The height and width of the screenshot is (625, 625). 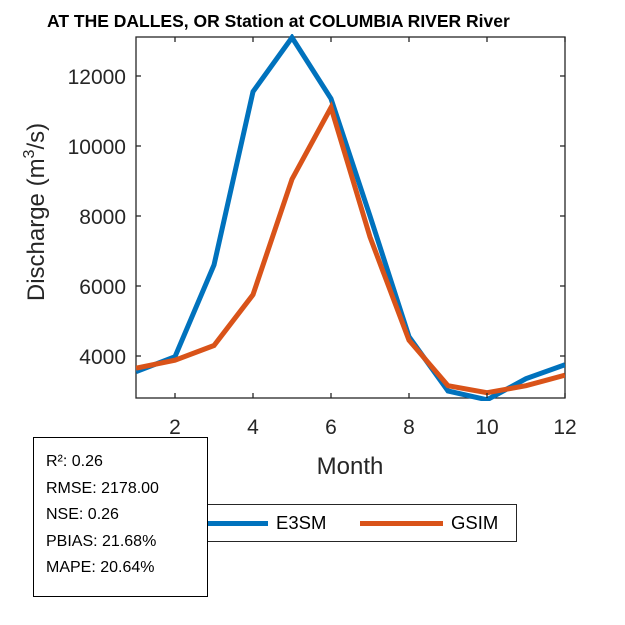 I want to click on y-axis-label-main: Discharge (m, so click(x=36, y=229).